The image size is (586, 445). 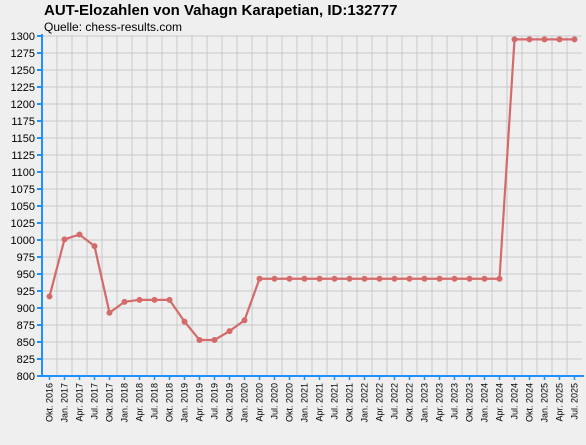 What do you see at coordinates (26, 377) in the screenshot?
I see `y-tick-label: 800` at bounding box center [26, 377].